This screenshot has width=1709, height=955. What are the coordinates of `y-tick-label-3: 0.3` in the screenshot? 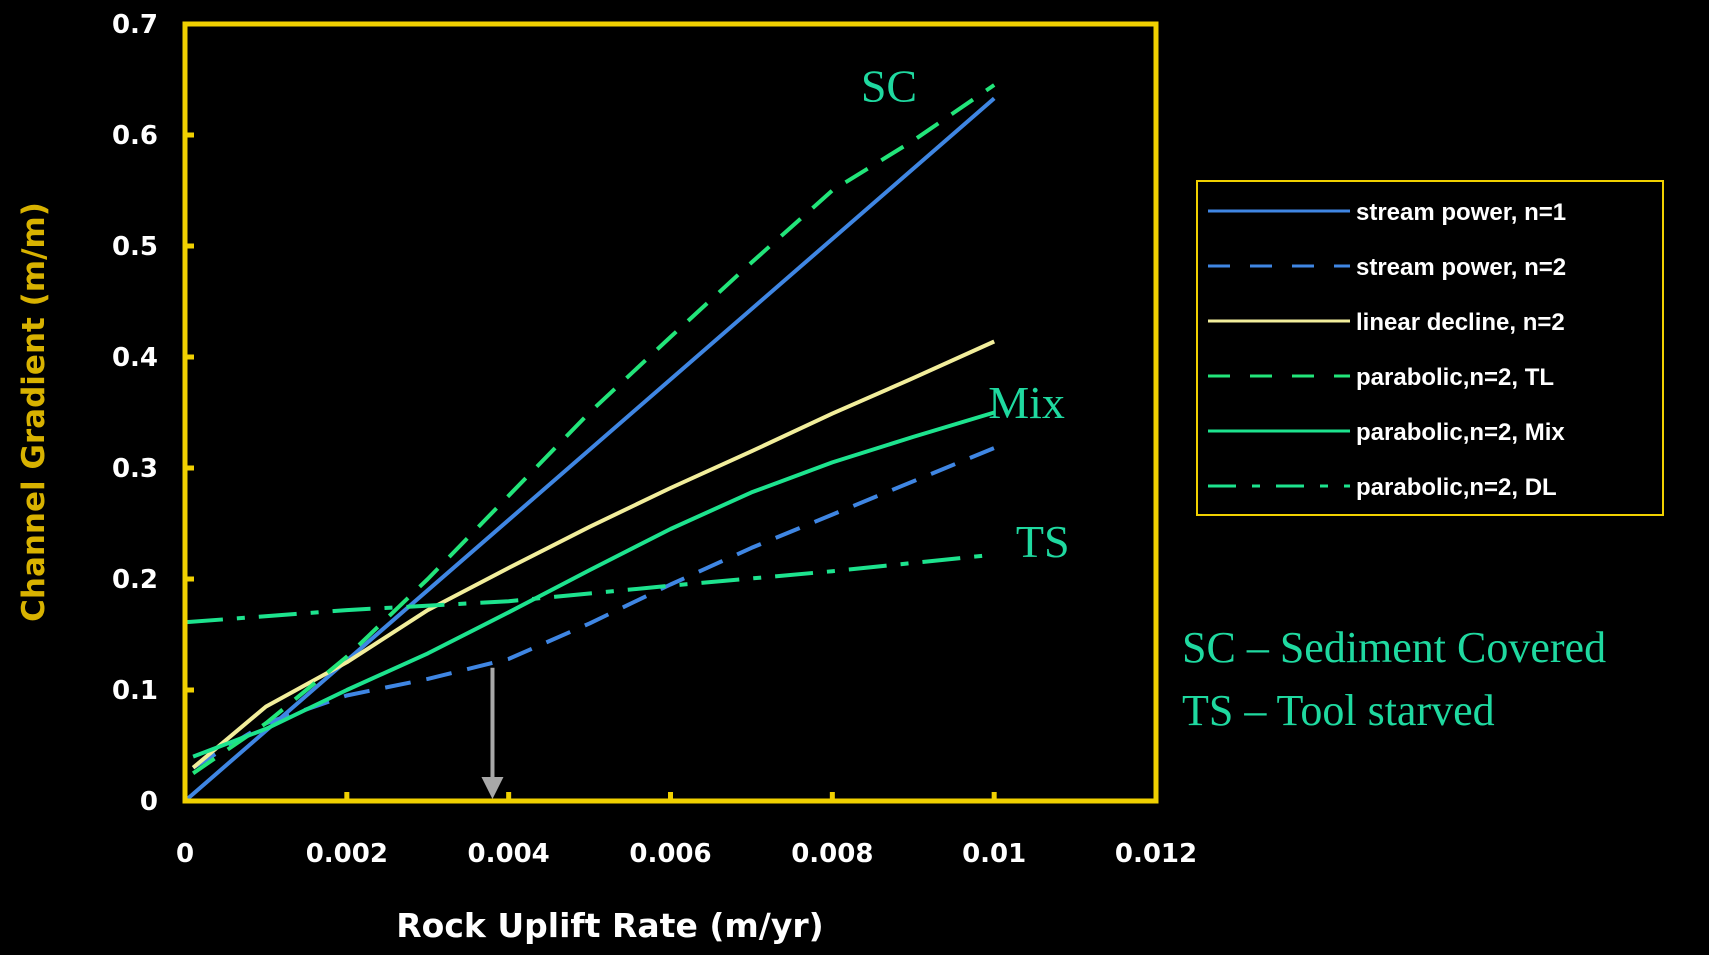 It's located at (135, 469).